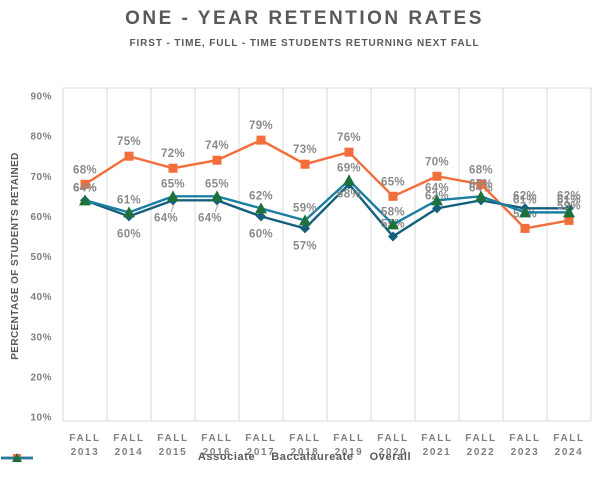 Image resolution: width=609 pixels, height=489 pixels. What do you see at coordinates (393, 452) in the screenshot?
I see `x-tick-label-year: 2020` at bounding box center [393, 452].